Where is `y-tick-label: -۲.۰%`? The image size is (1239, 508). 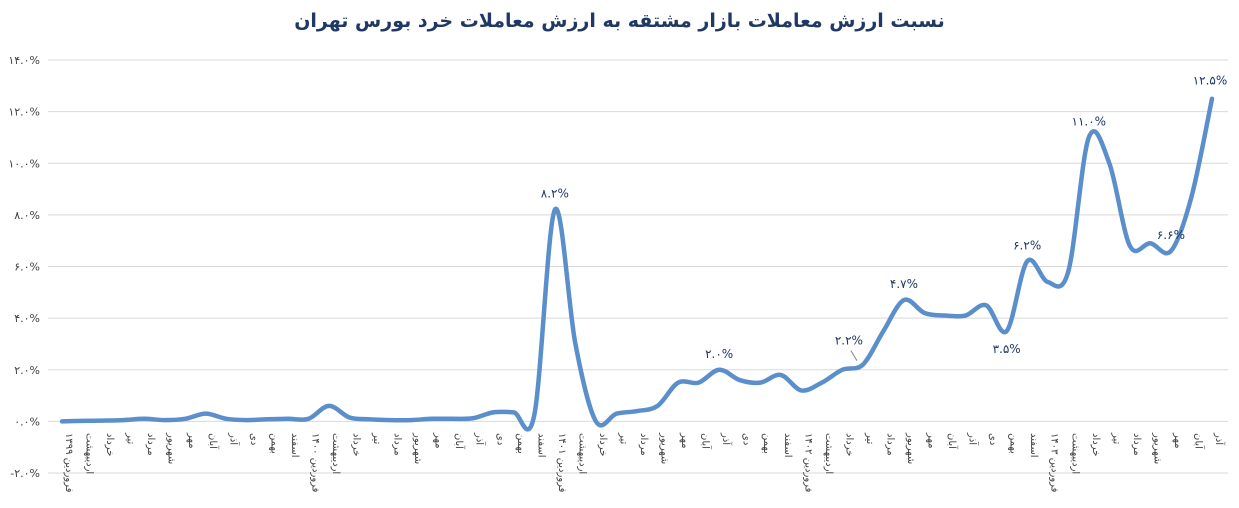
y-tick-label: -۲.۰% is located at coordinates (25, 473).